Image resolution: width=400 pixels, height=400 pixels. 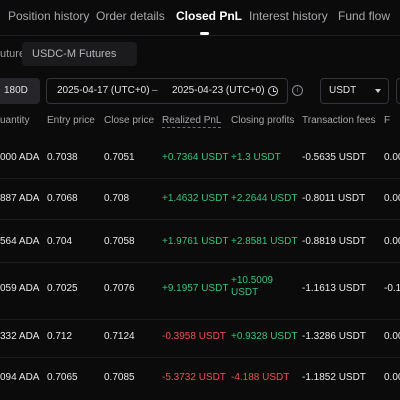 What do you see at coordinates (117, 198) in the screenshot?
I see `cell-close-price: 0.708` at bounding box center [117, 198].